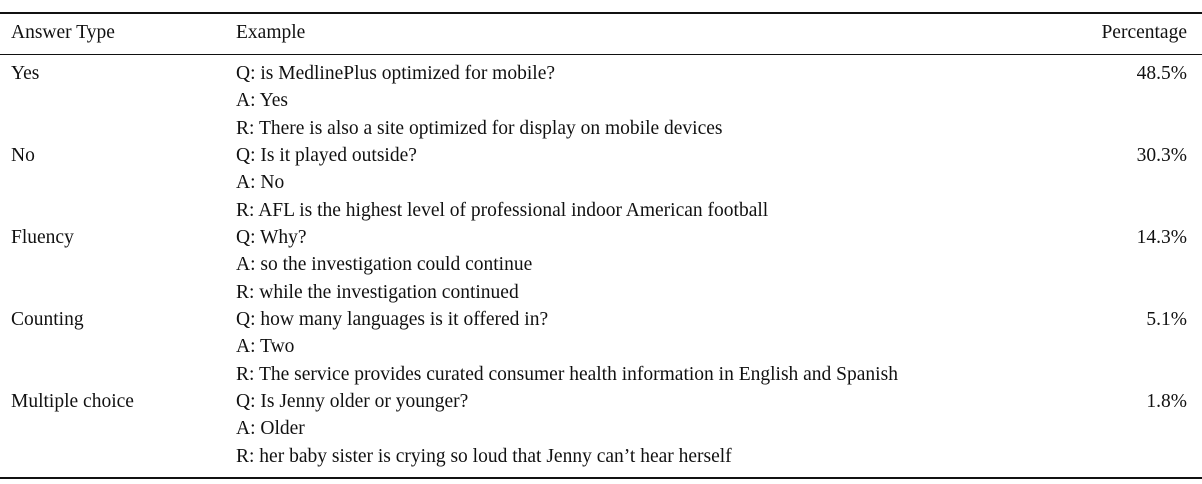 The height and width of the screenshot is (484, 1202). Describe the element at coordinates (47, 319) in the screenshot. I see `answer-type-cell: Counting` at that location.